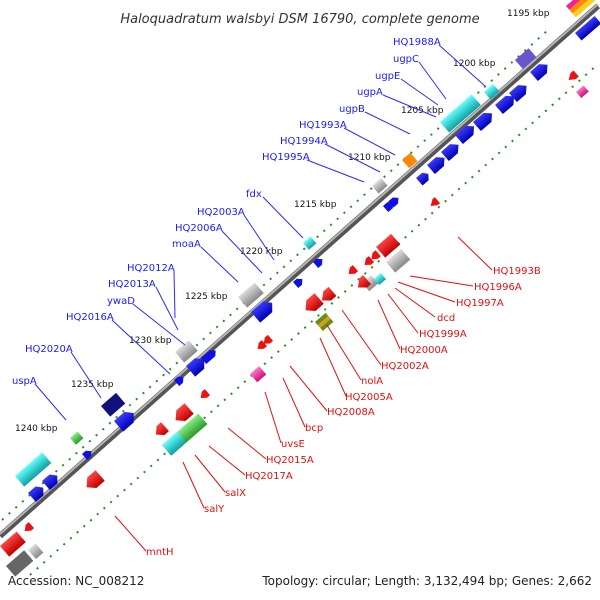  Describe the element at coordinates (573, 75) in the screenshot. I see `gene-rev-top` at that location.